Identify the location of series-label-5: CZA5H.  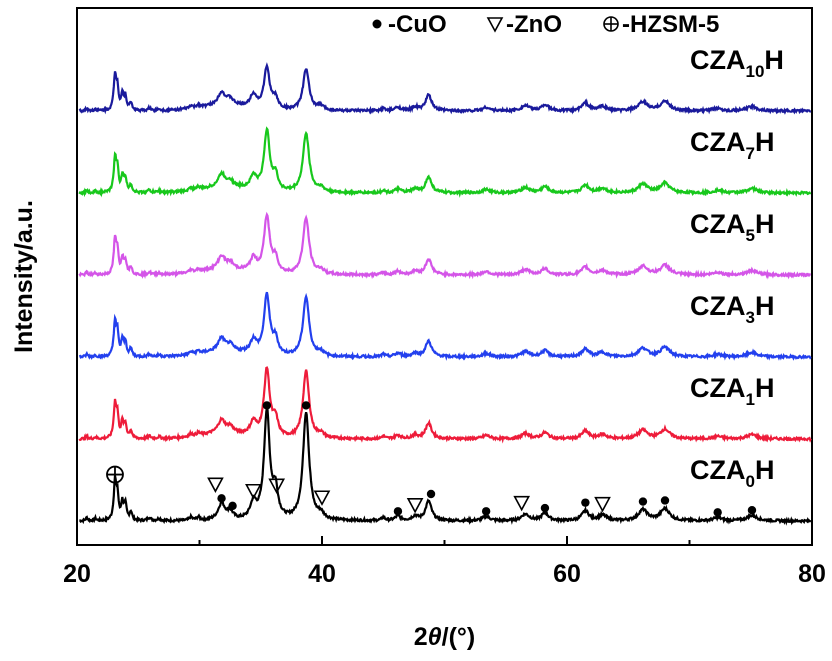
(732, 227).